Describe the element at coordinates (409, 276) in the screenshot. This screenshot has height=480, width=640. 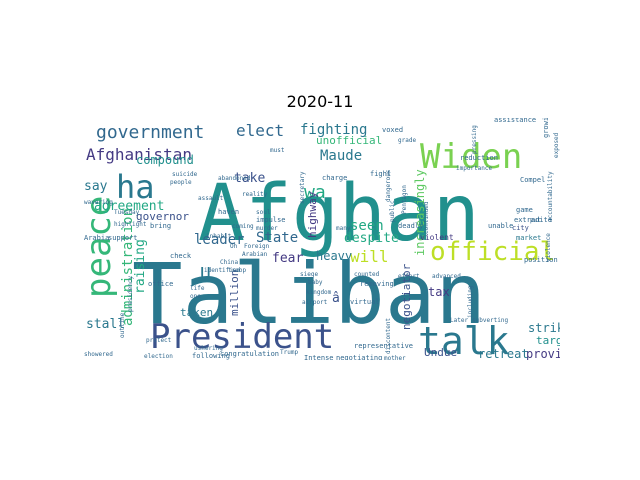
I see `word-effort: effort` at that location.